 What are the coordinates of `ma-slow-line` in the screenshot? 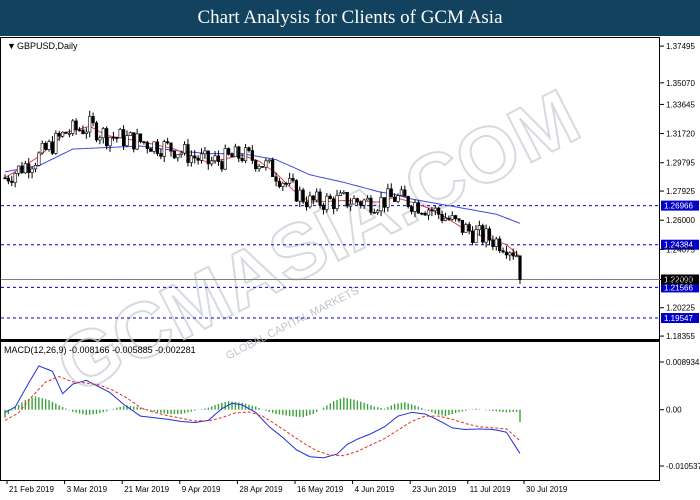 It's located at (262, 184).